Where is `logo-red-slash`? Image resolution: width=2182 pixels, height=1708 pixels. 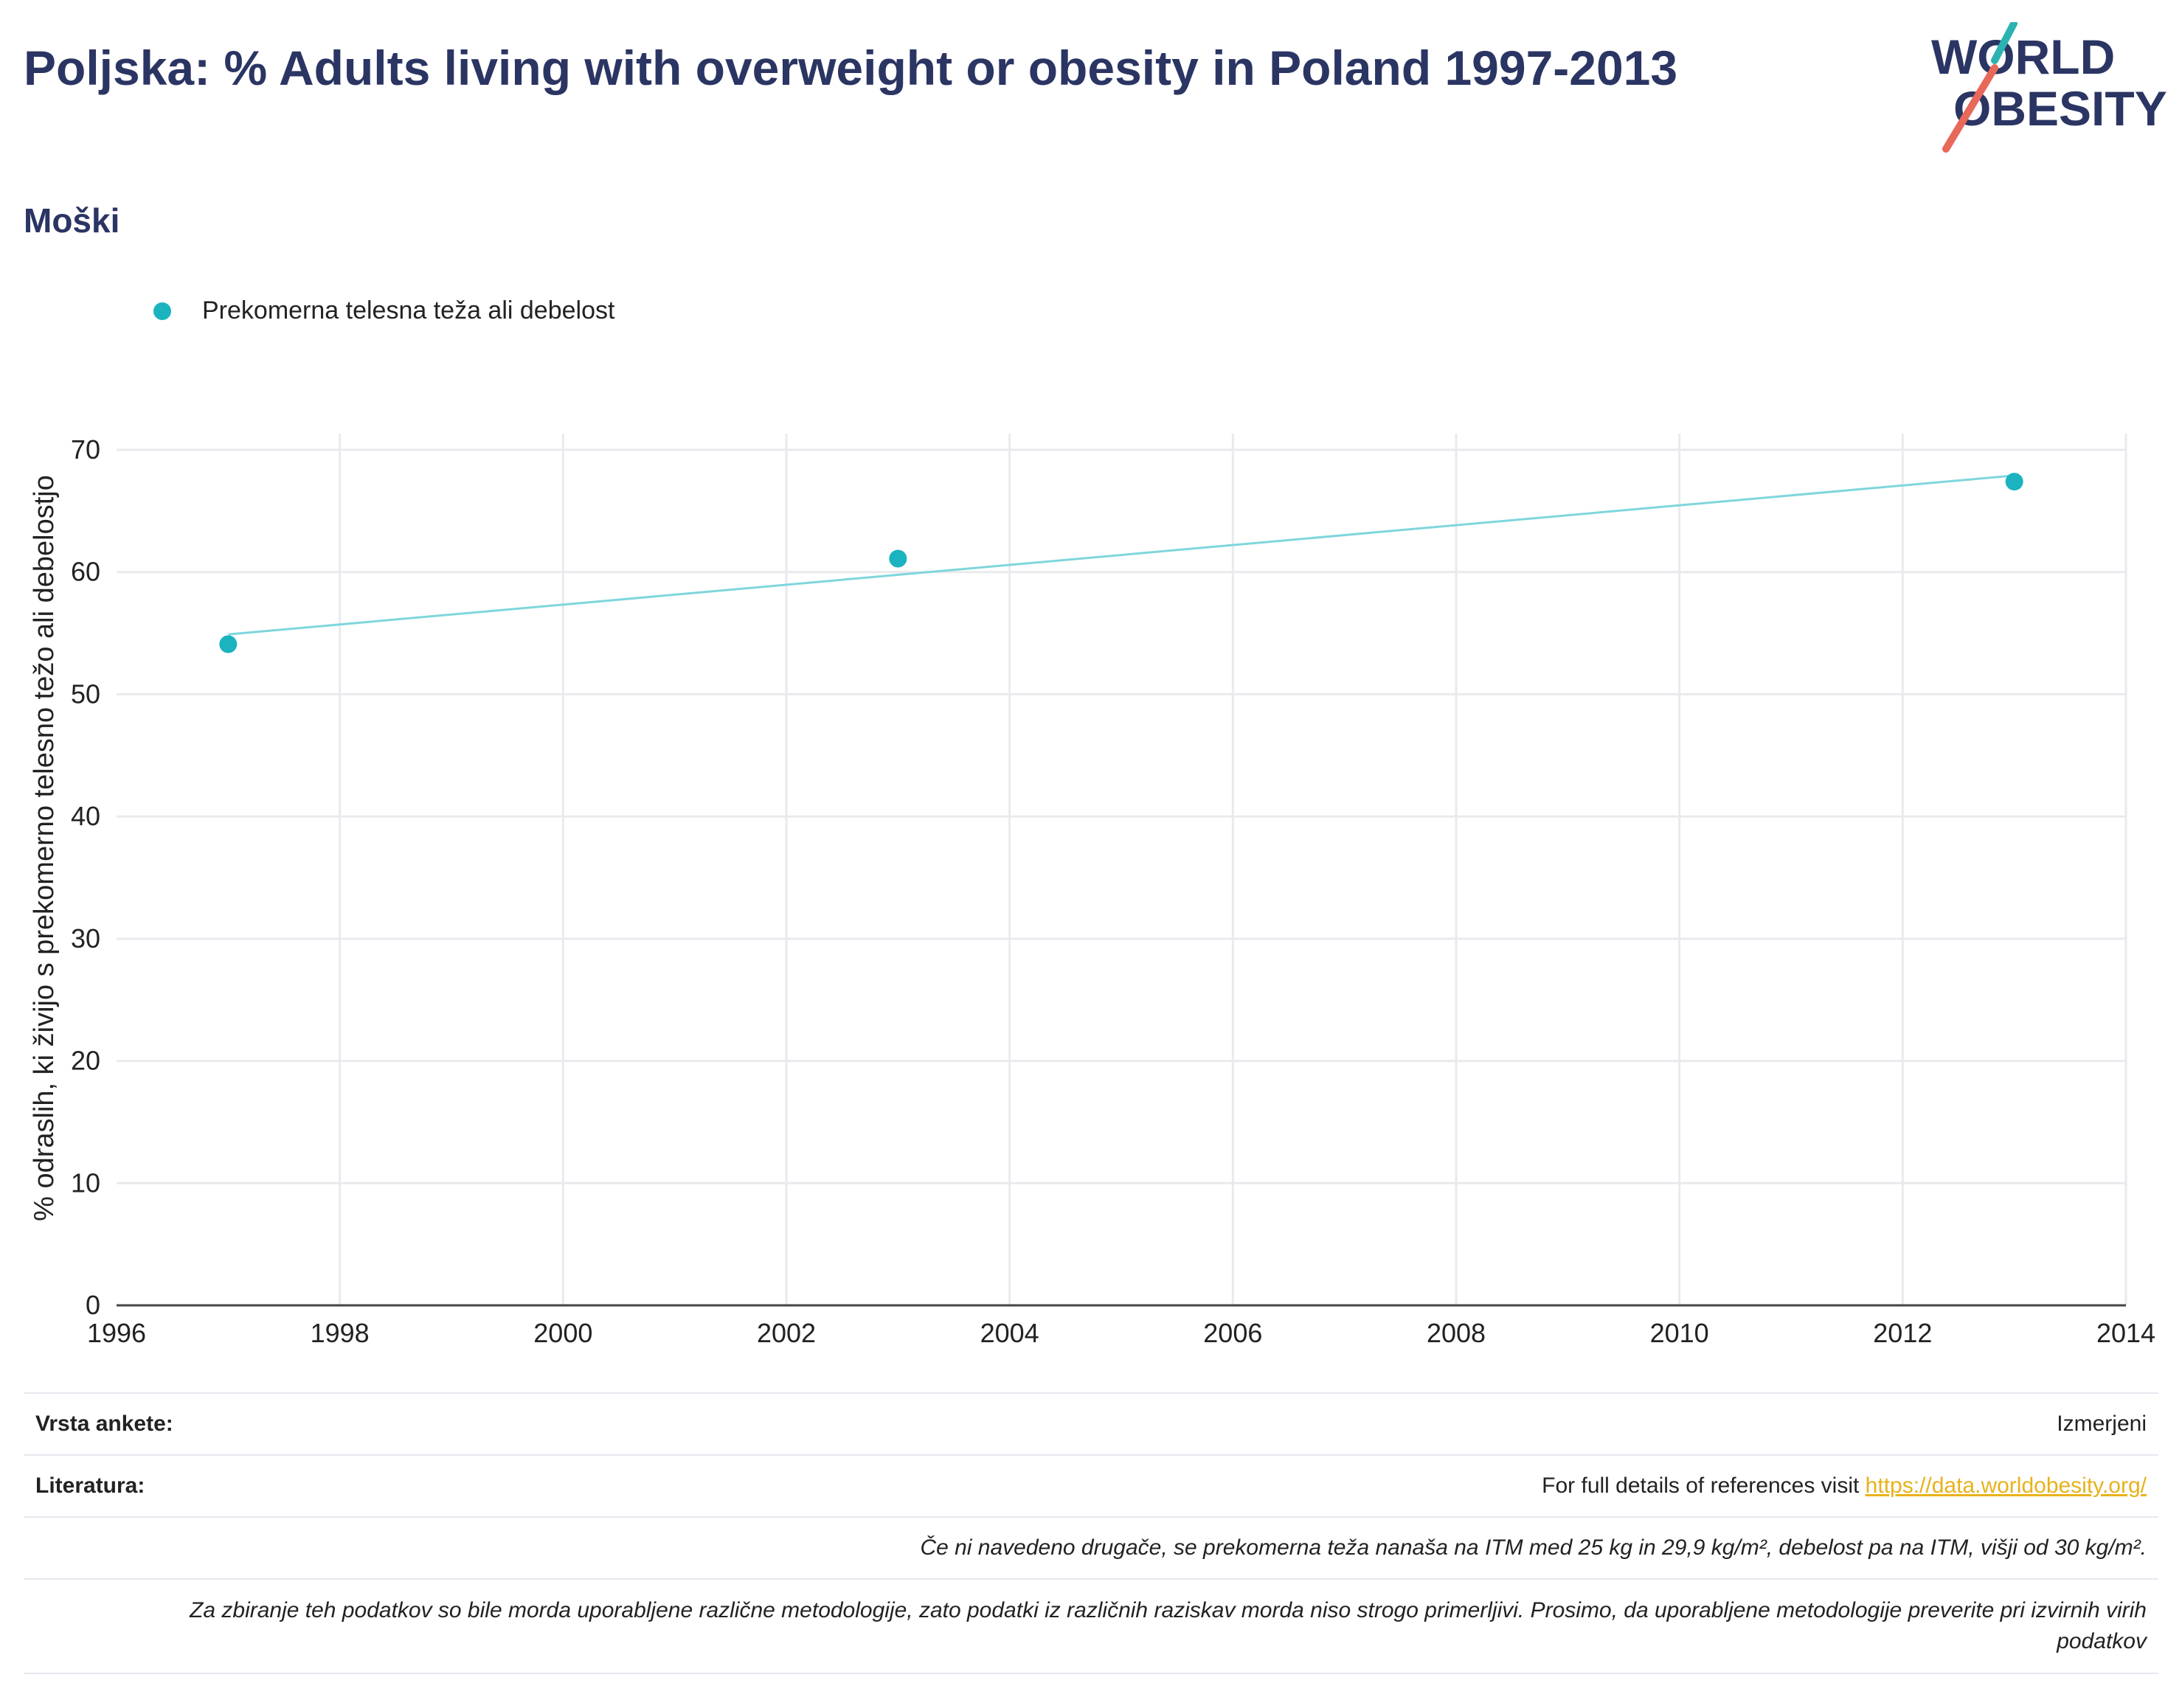 logo-red-slash is located at coordinates (1970, 108).